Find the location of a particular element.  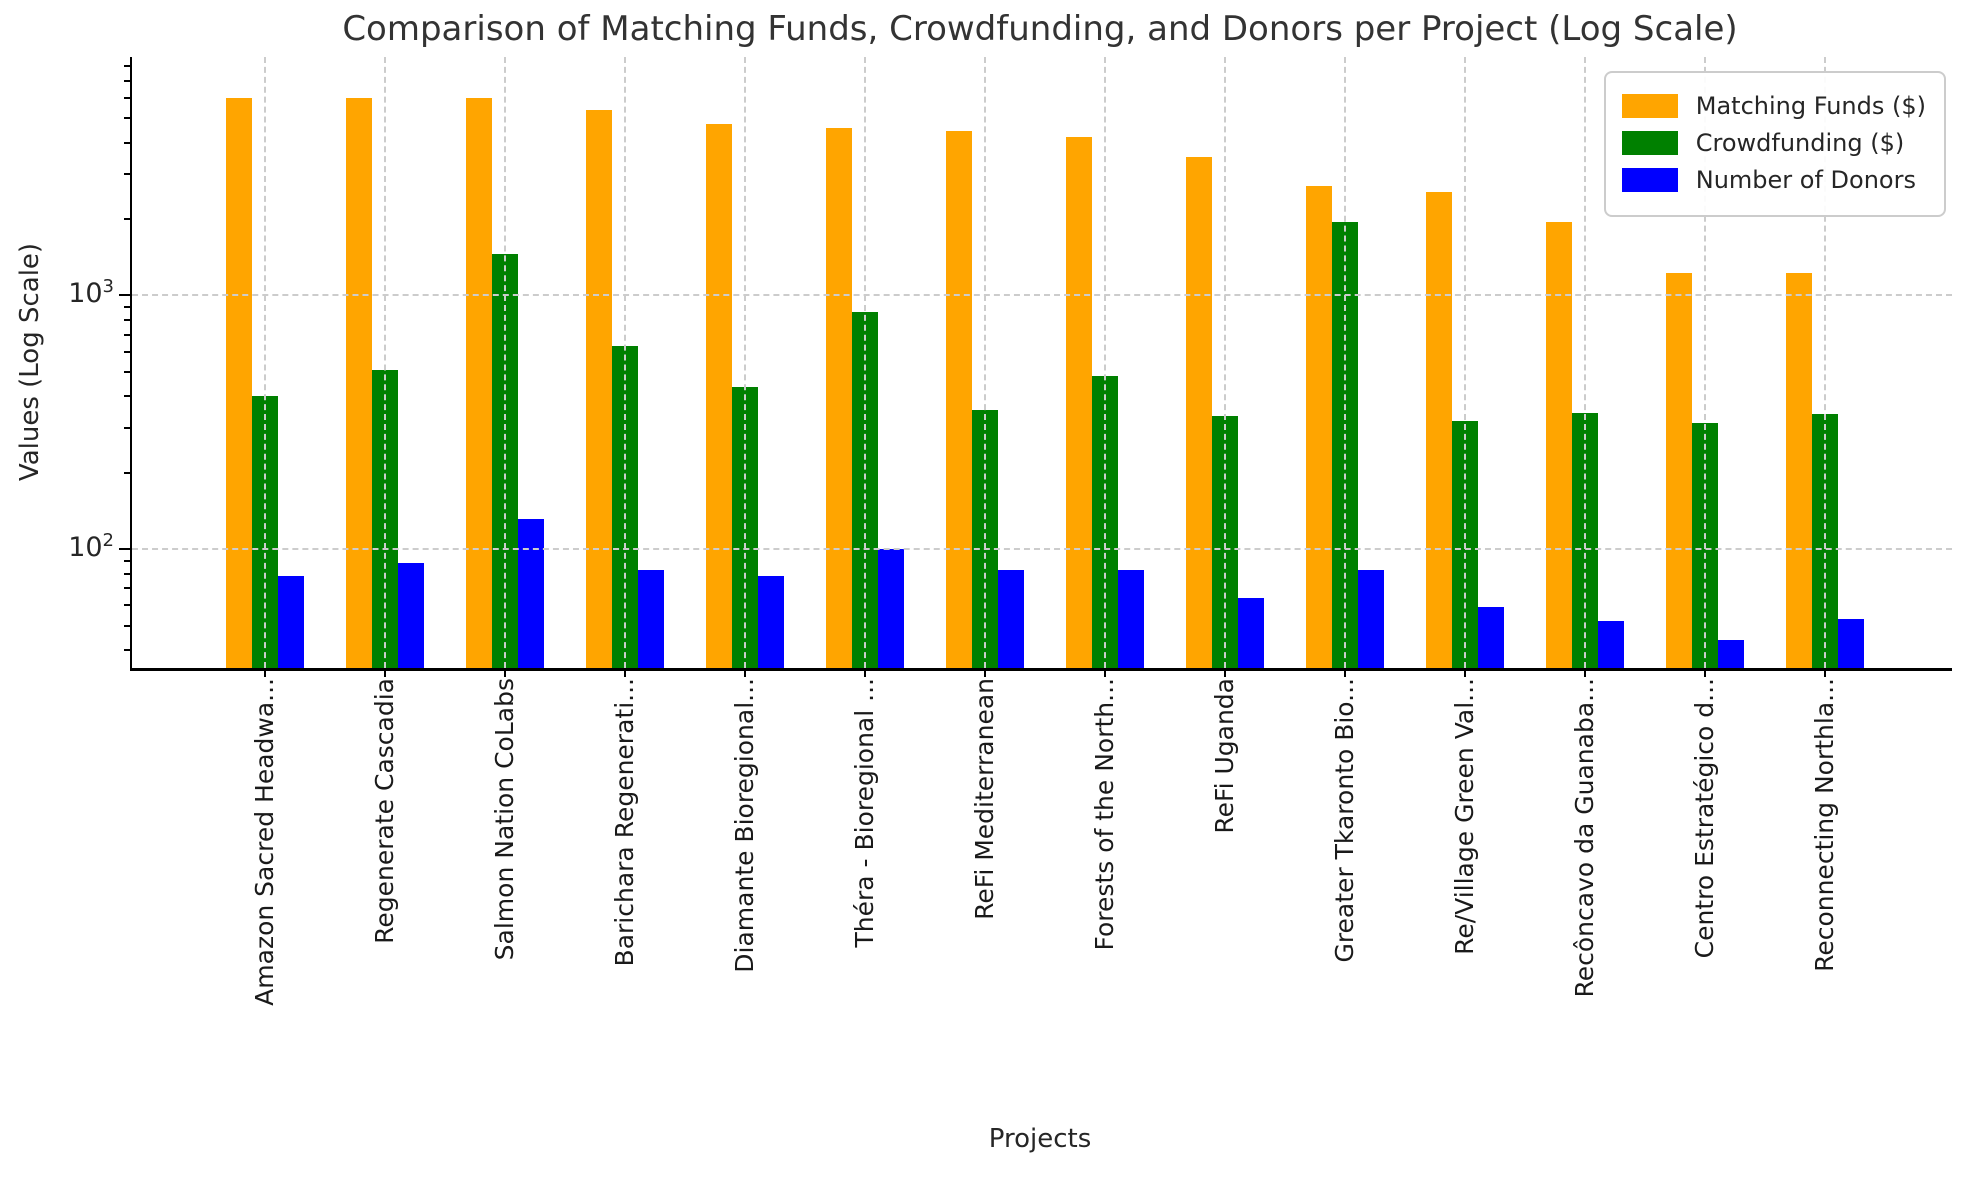

legend-item: Matching Funds ($) is located at coordinates (1773, 106).